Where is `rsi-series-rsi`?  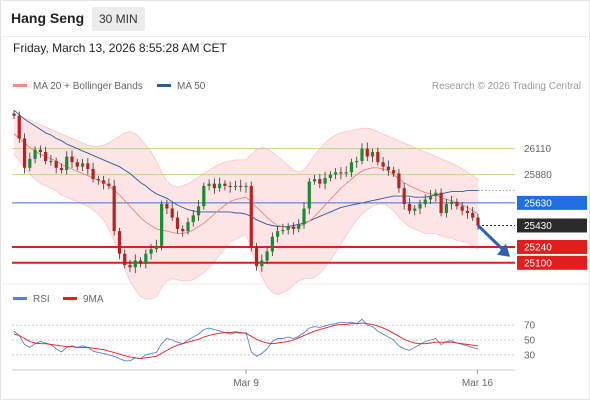 rsi-series-rsi is located at coordinates (246, 340).